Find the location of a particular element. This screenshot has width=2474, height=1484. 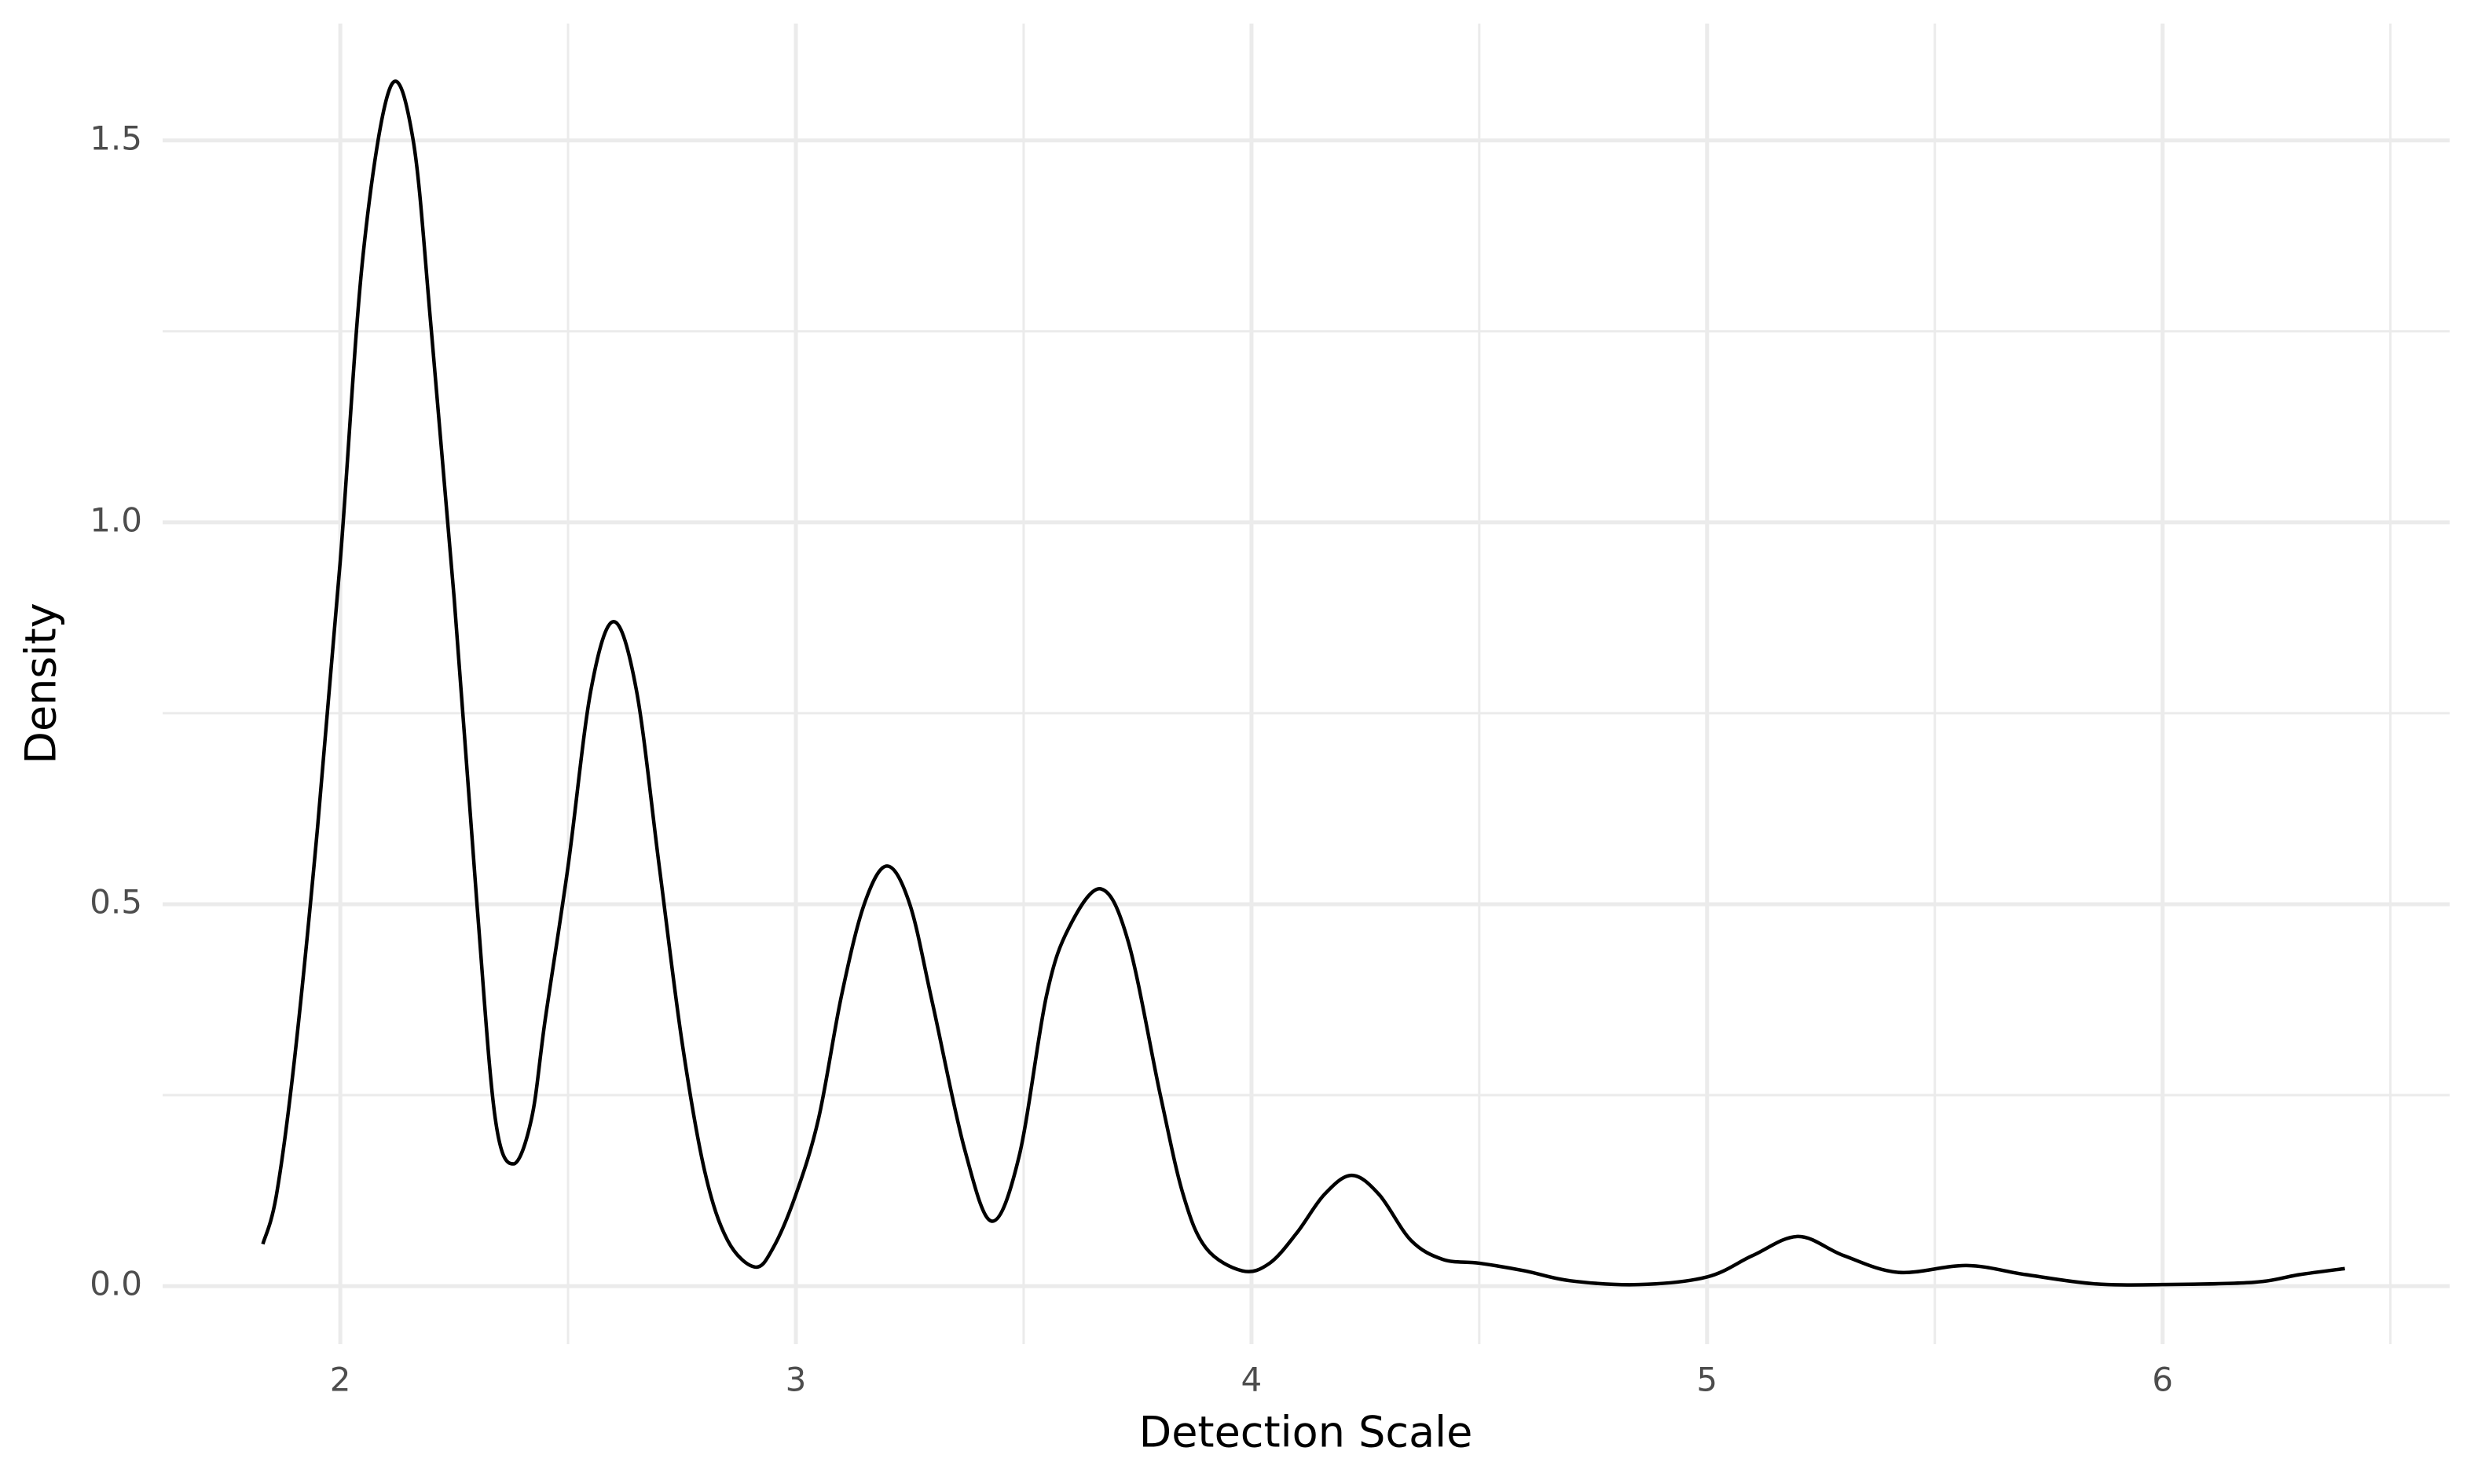

x-tick-label: 4 is located at coordinates (1252, 1380).